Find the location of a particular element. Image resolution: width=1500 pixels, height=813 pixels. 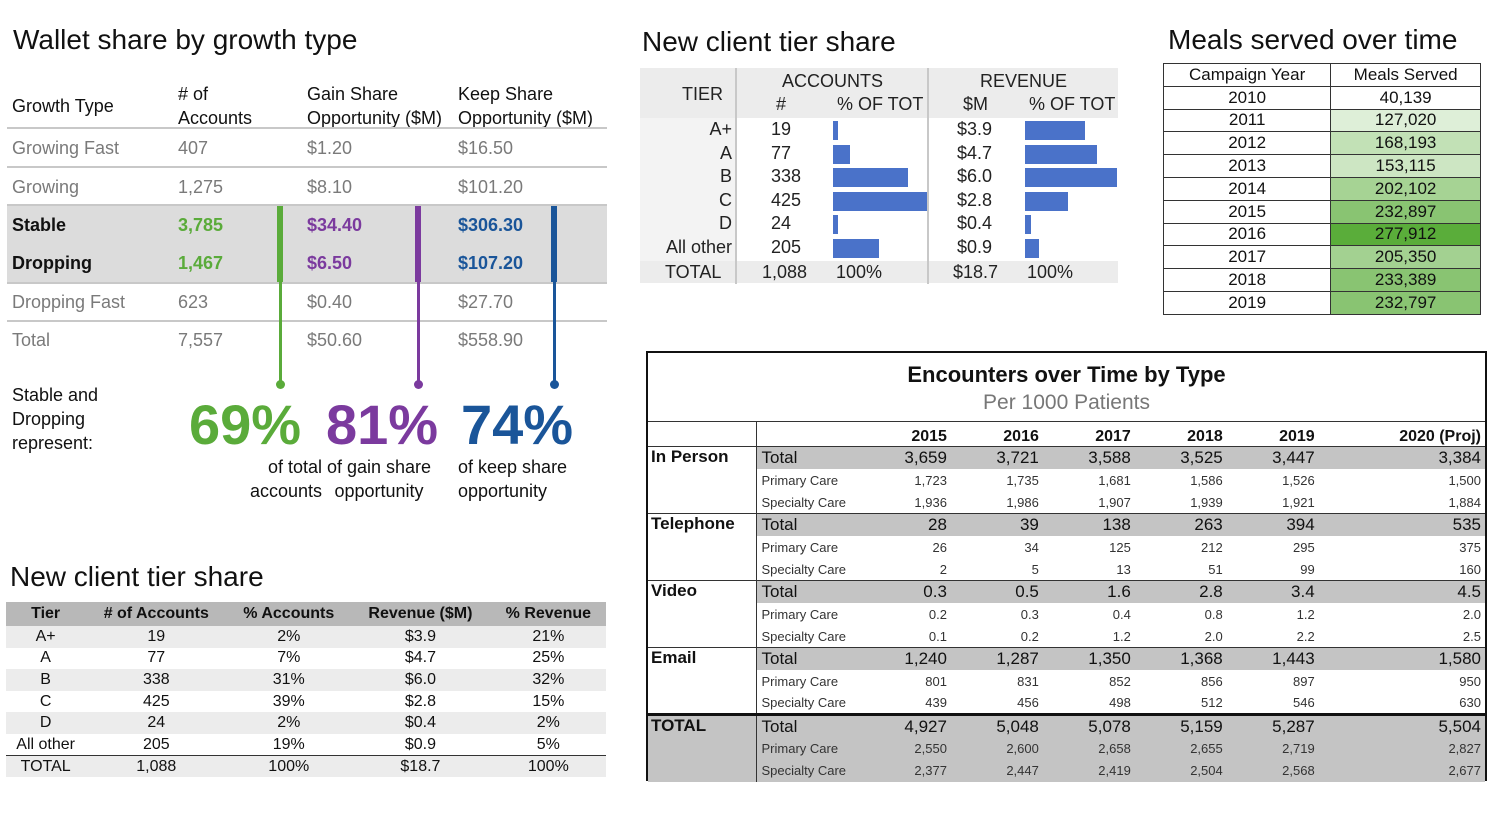

meals-served: 205,350 is located at coordinates (1405, 257).